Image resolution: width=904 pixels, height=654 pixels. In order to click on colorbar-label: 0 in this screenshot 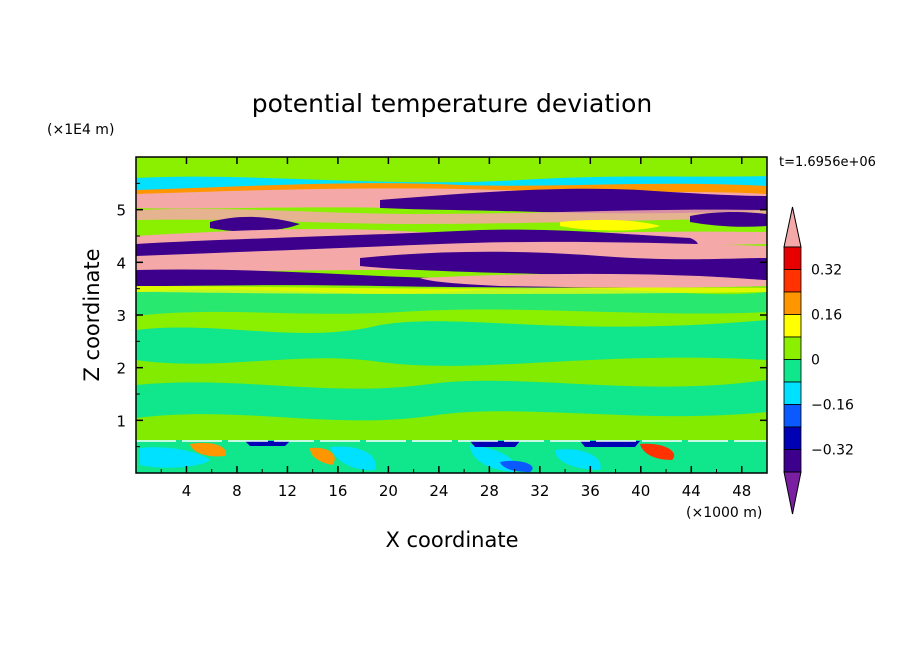, I will do `click(815, 361)`.